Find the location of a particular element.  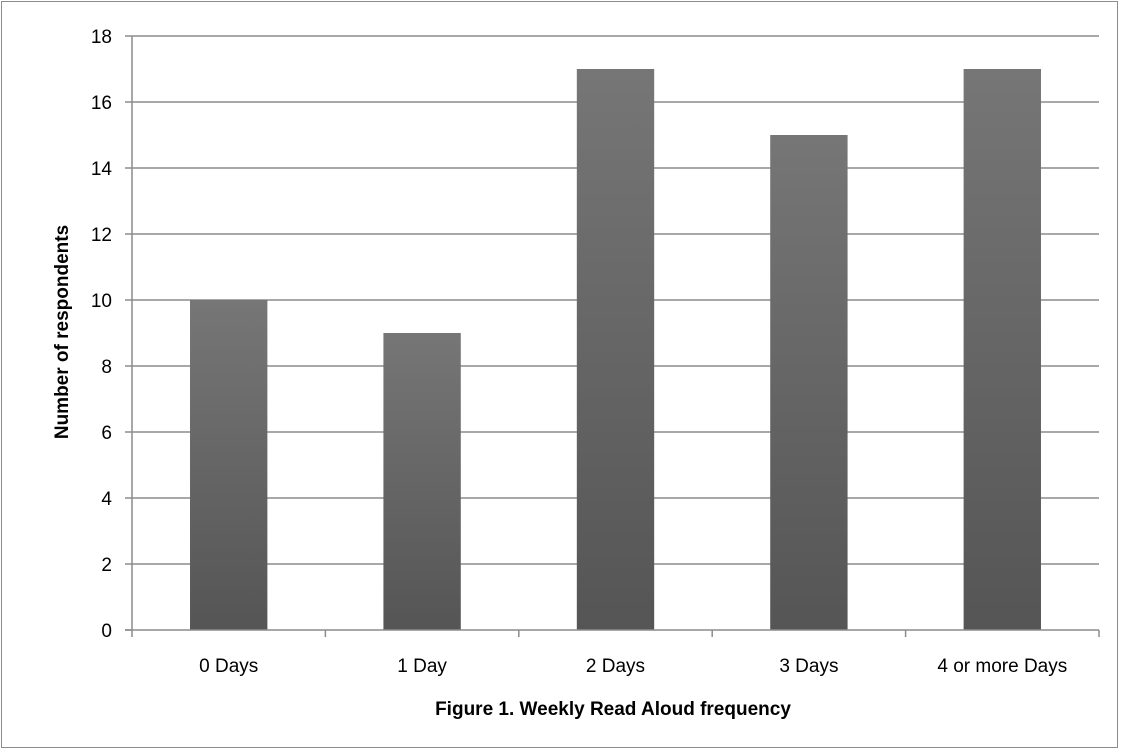

x-tick-label: 0 Days is located at coordinates (228, 666).